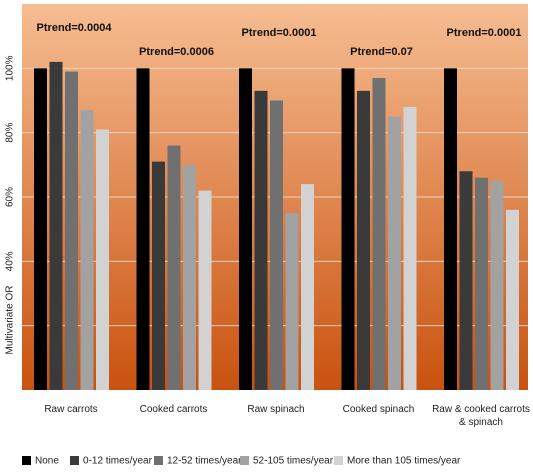 The image size is (533, 475). I want to click on annotation: Ptrend=0.0004, so click(75, 28).